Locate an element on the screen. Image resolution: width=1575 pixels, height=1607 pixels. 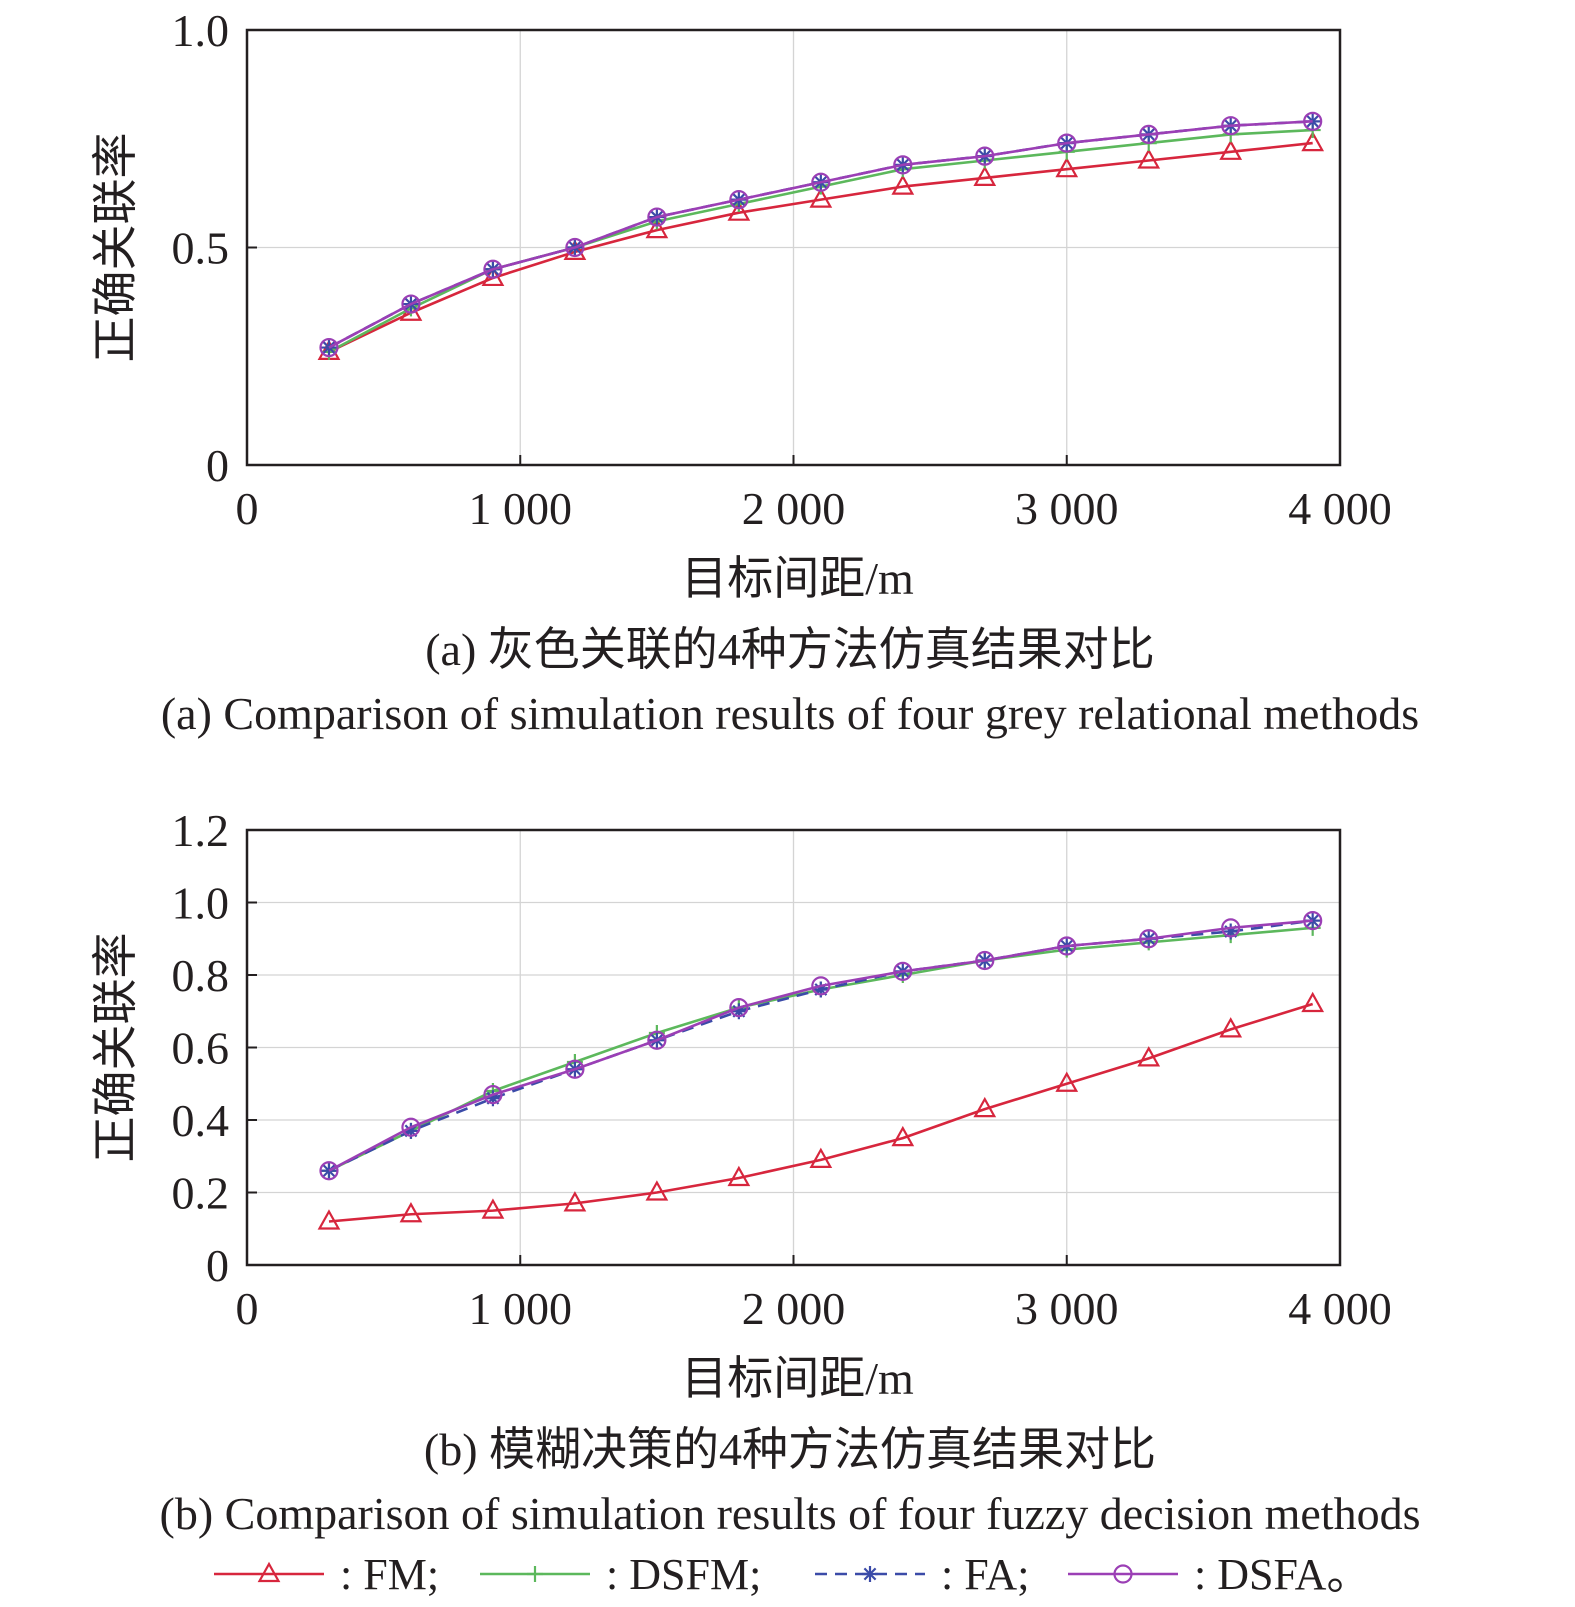
chart-b-y-tick-label: 0.4 is located at coordinates (201, 1120).